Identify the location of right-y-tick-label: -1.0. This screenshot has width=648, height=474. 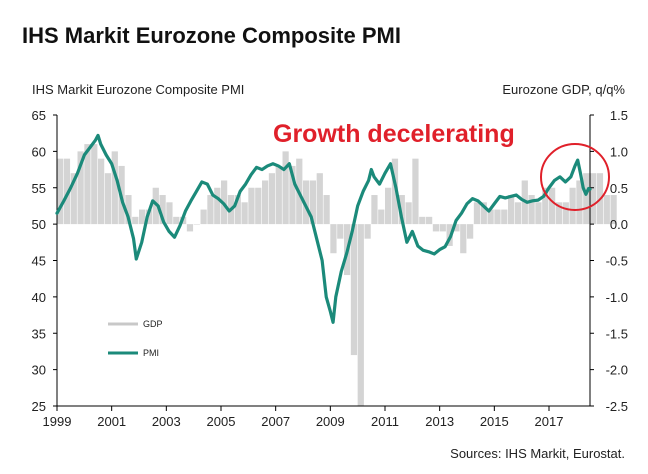
(617, 297).